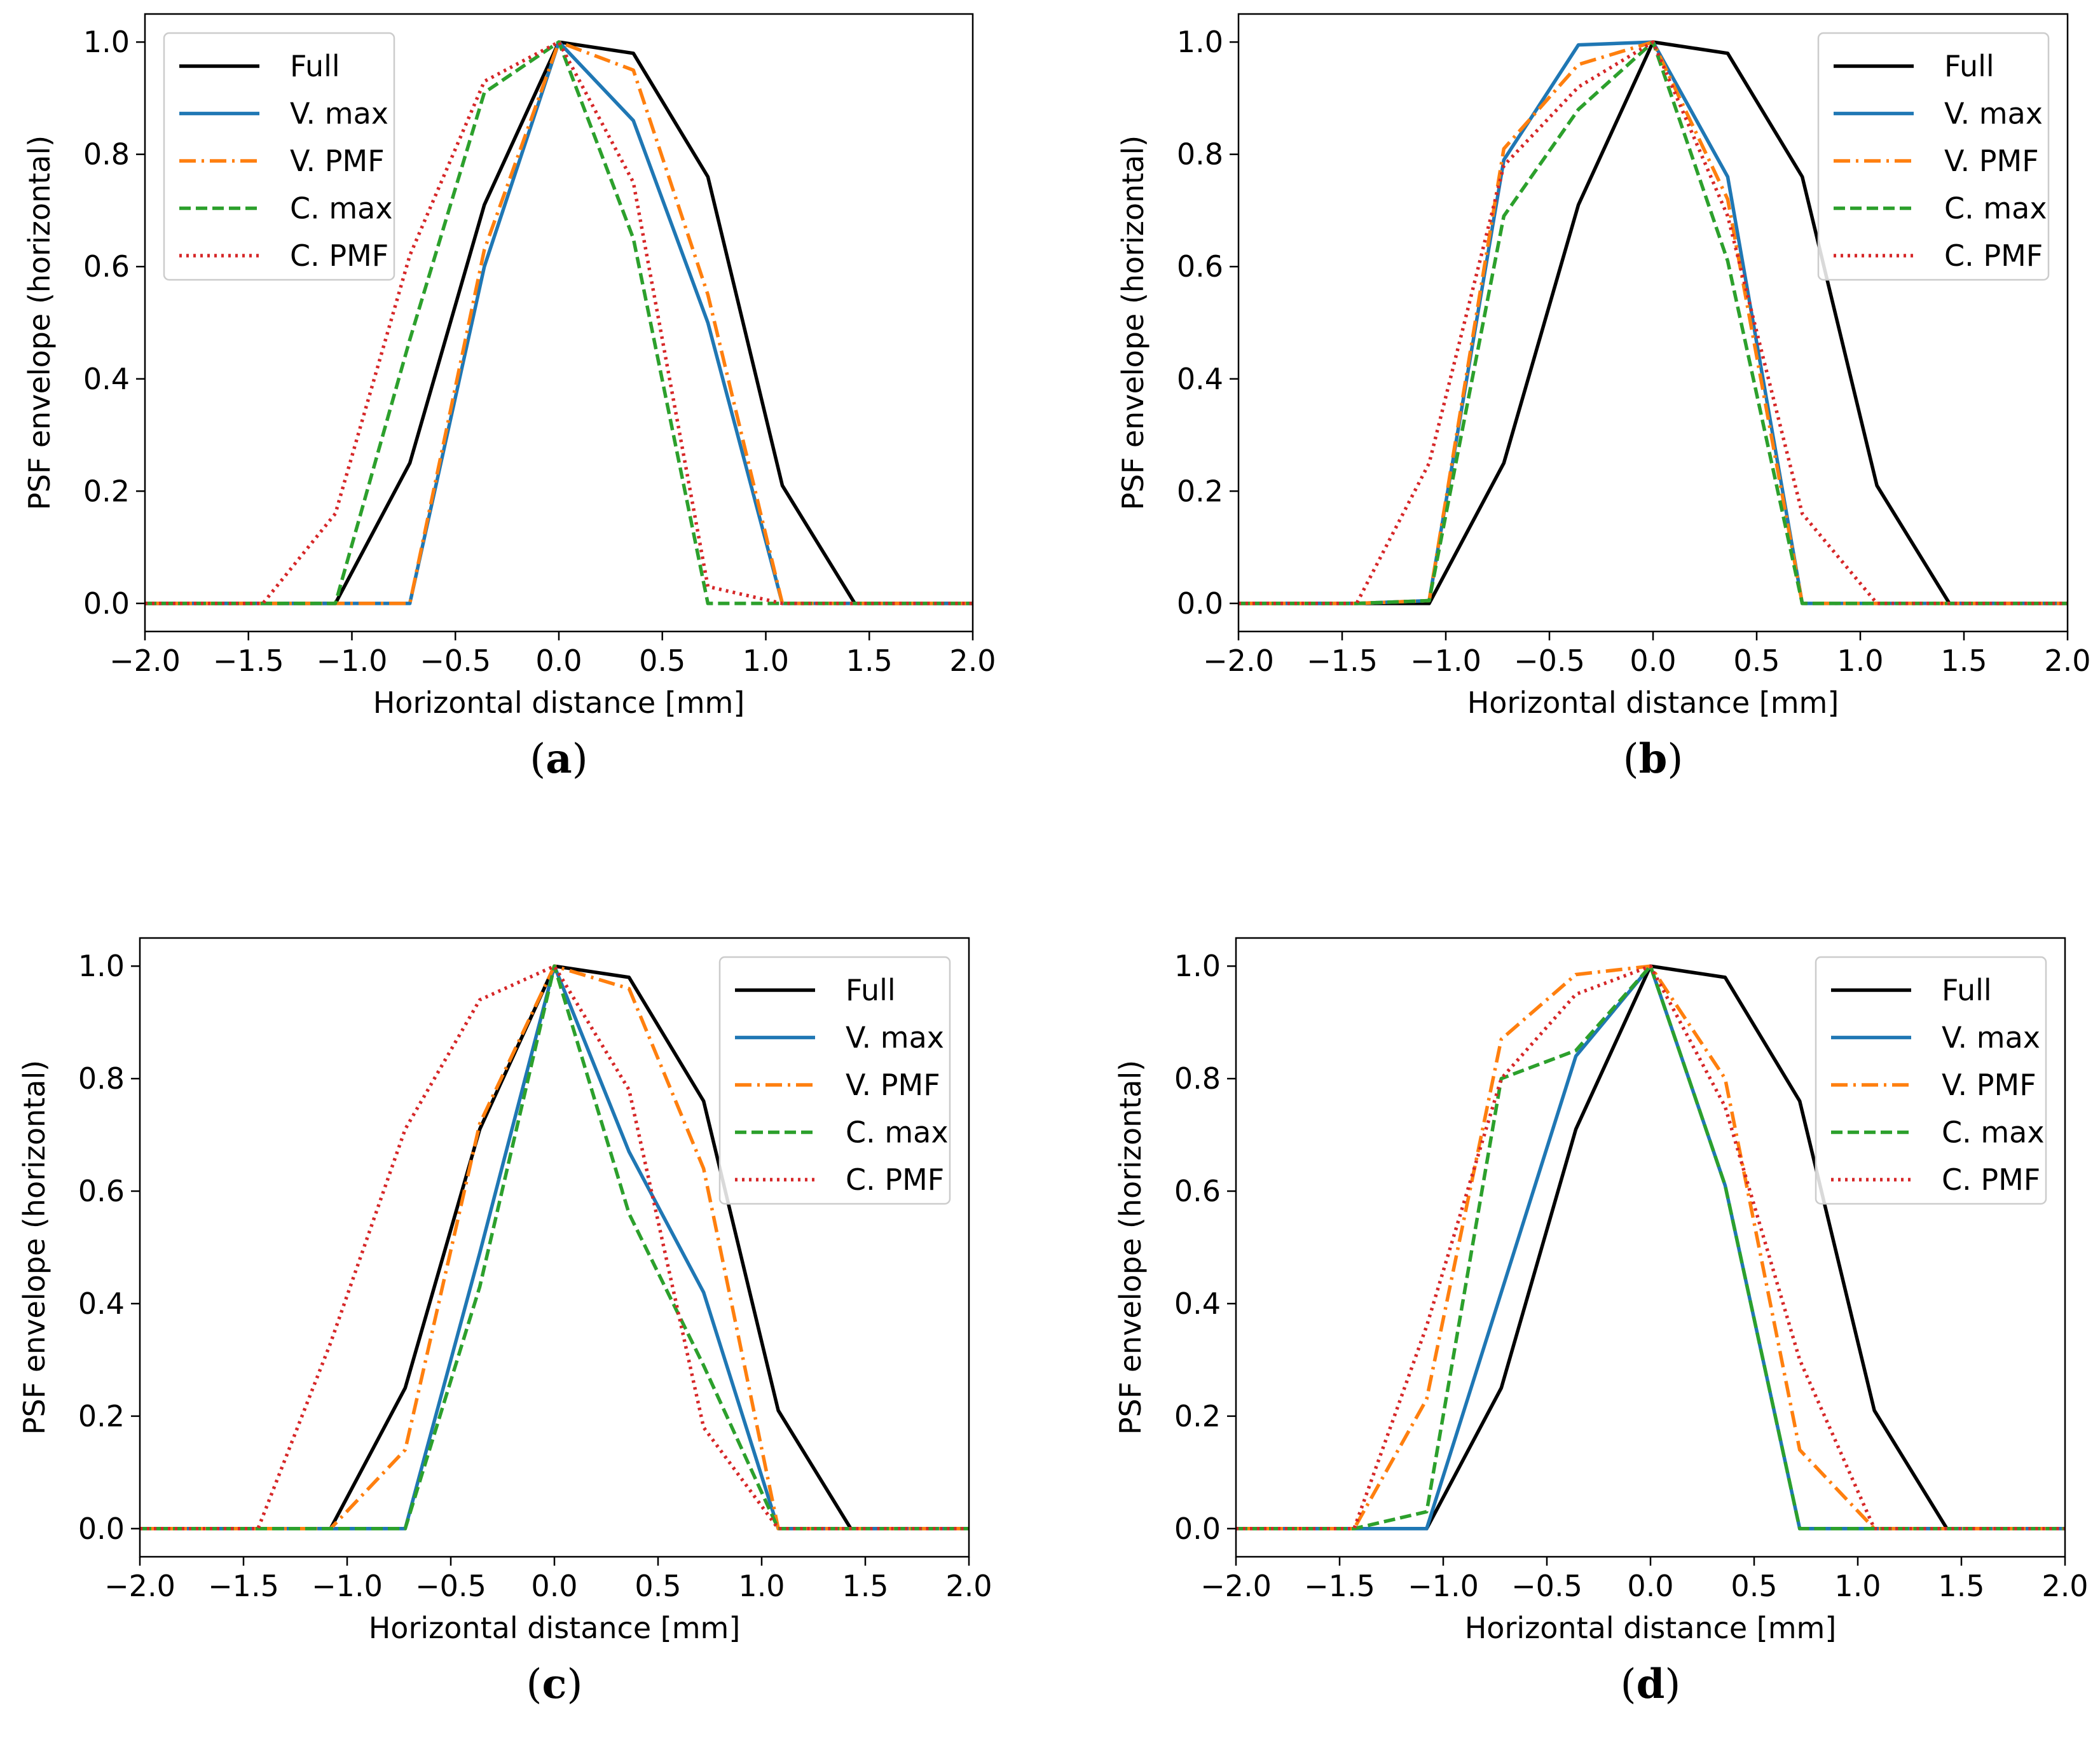 The width and height of the screenshot is (2100, 1738). I want to click on panel-caption: (d), so click(1651, 1684).